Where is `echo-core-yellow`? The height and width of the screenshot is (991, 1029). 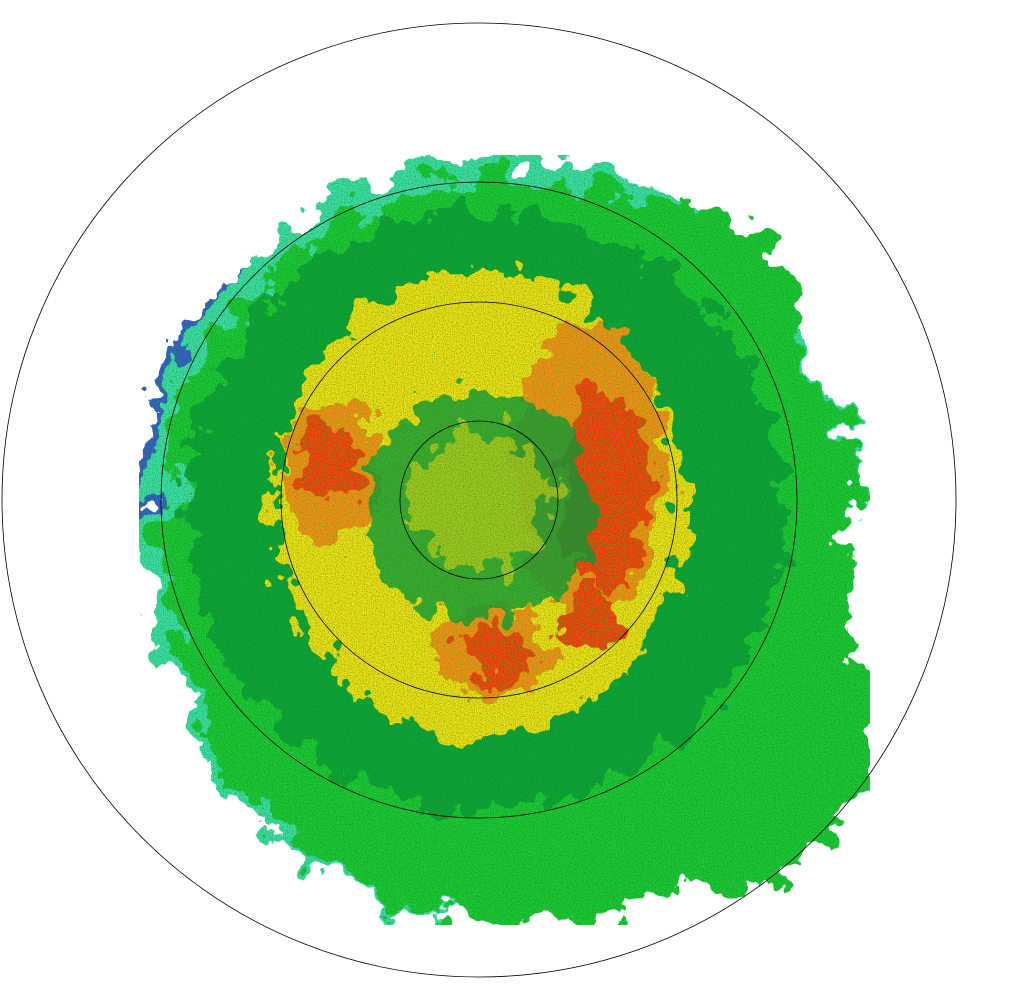
echo-core-yellow is located at coordinates (479, 500).